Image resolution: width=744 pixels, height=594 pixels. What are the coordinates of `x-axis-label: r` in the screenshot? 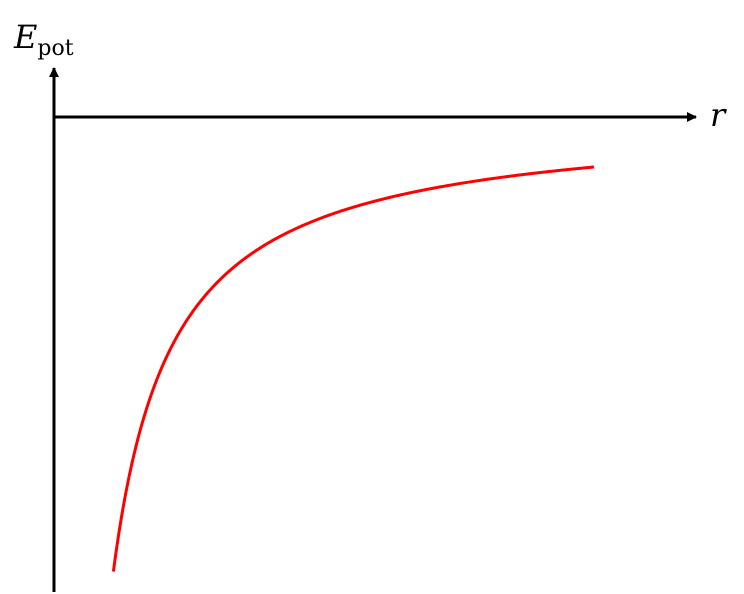 It's located at (718, 115).